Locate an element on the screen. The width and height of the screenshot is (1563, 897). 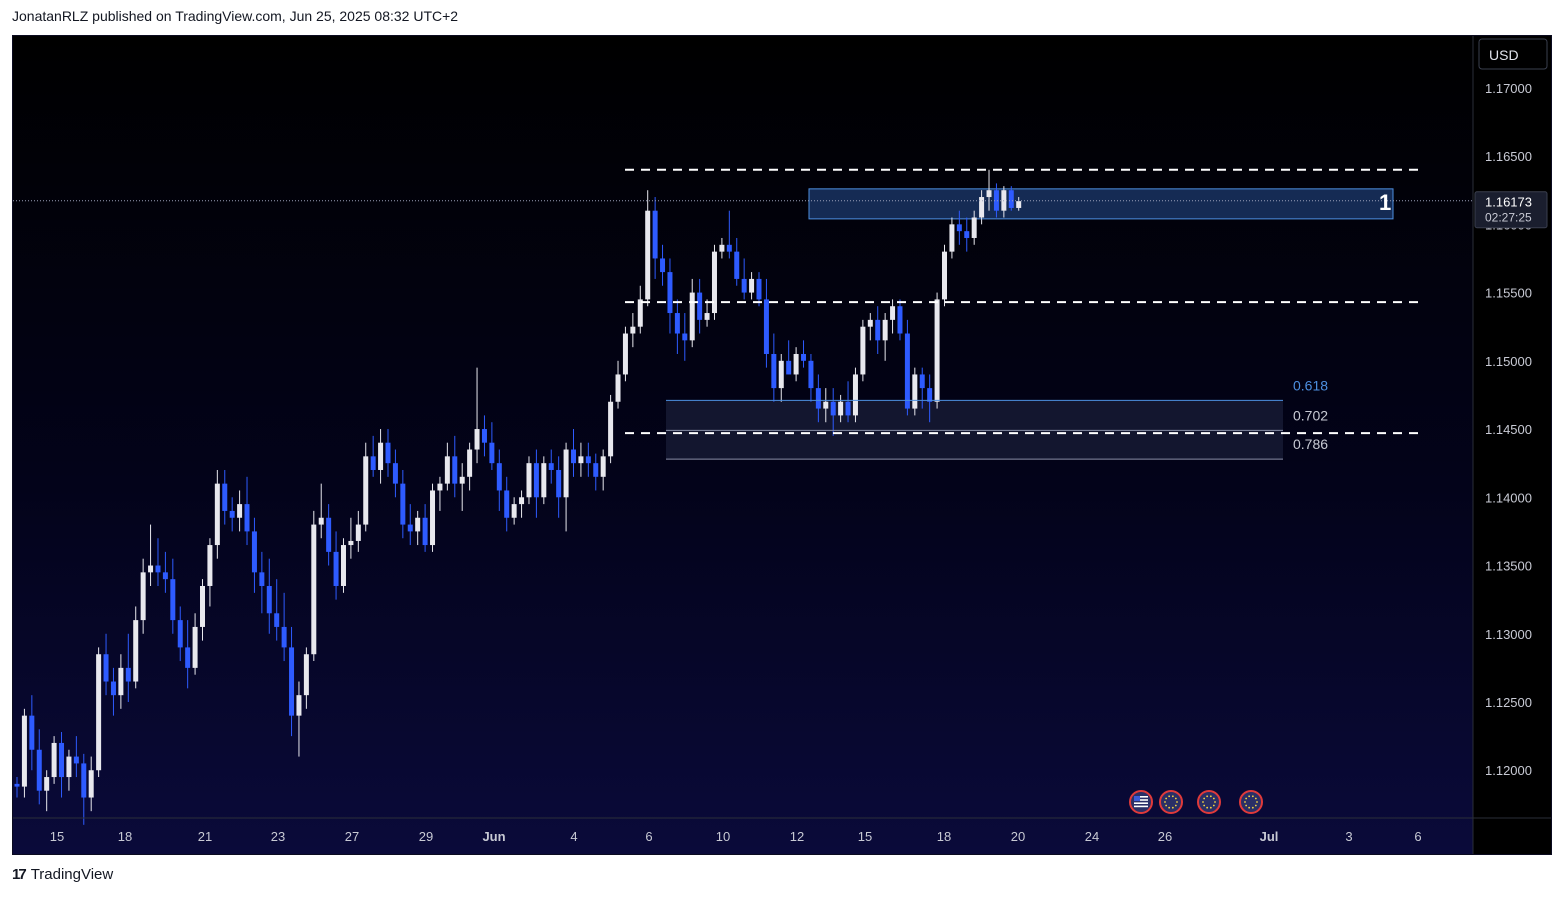
time-tick-label: 18 is located at coordinates (125, 836).